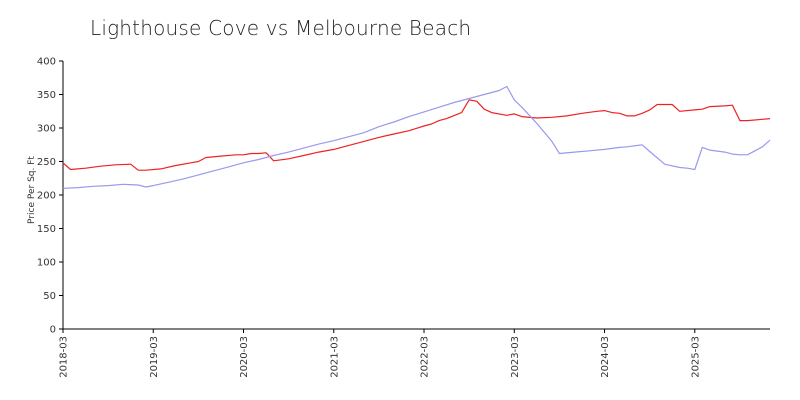 The height and width of the screenshot is (400, 800). What do you see at coordinates (244, 357) in the screenshot?
I see `x-tick-label: 2020-03` at bounding box center [244, 357].